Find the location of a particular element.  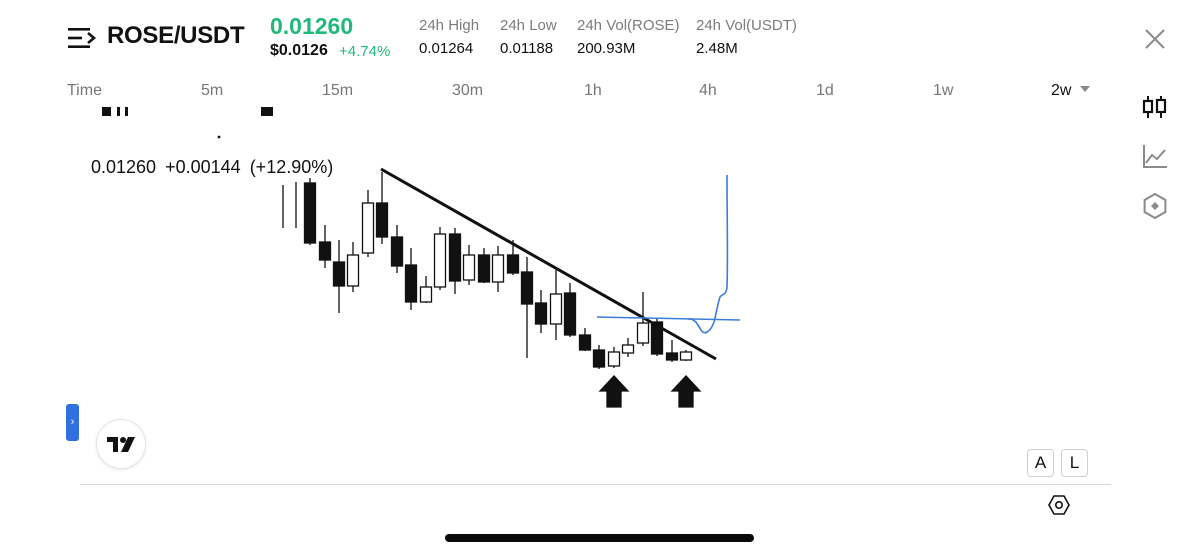

tab-4h: 4h is located at coordinates (708, 90).